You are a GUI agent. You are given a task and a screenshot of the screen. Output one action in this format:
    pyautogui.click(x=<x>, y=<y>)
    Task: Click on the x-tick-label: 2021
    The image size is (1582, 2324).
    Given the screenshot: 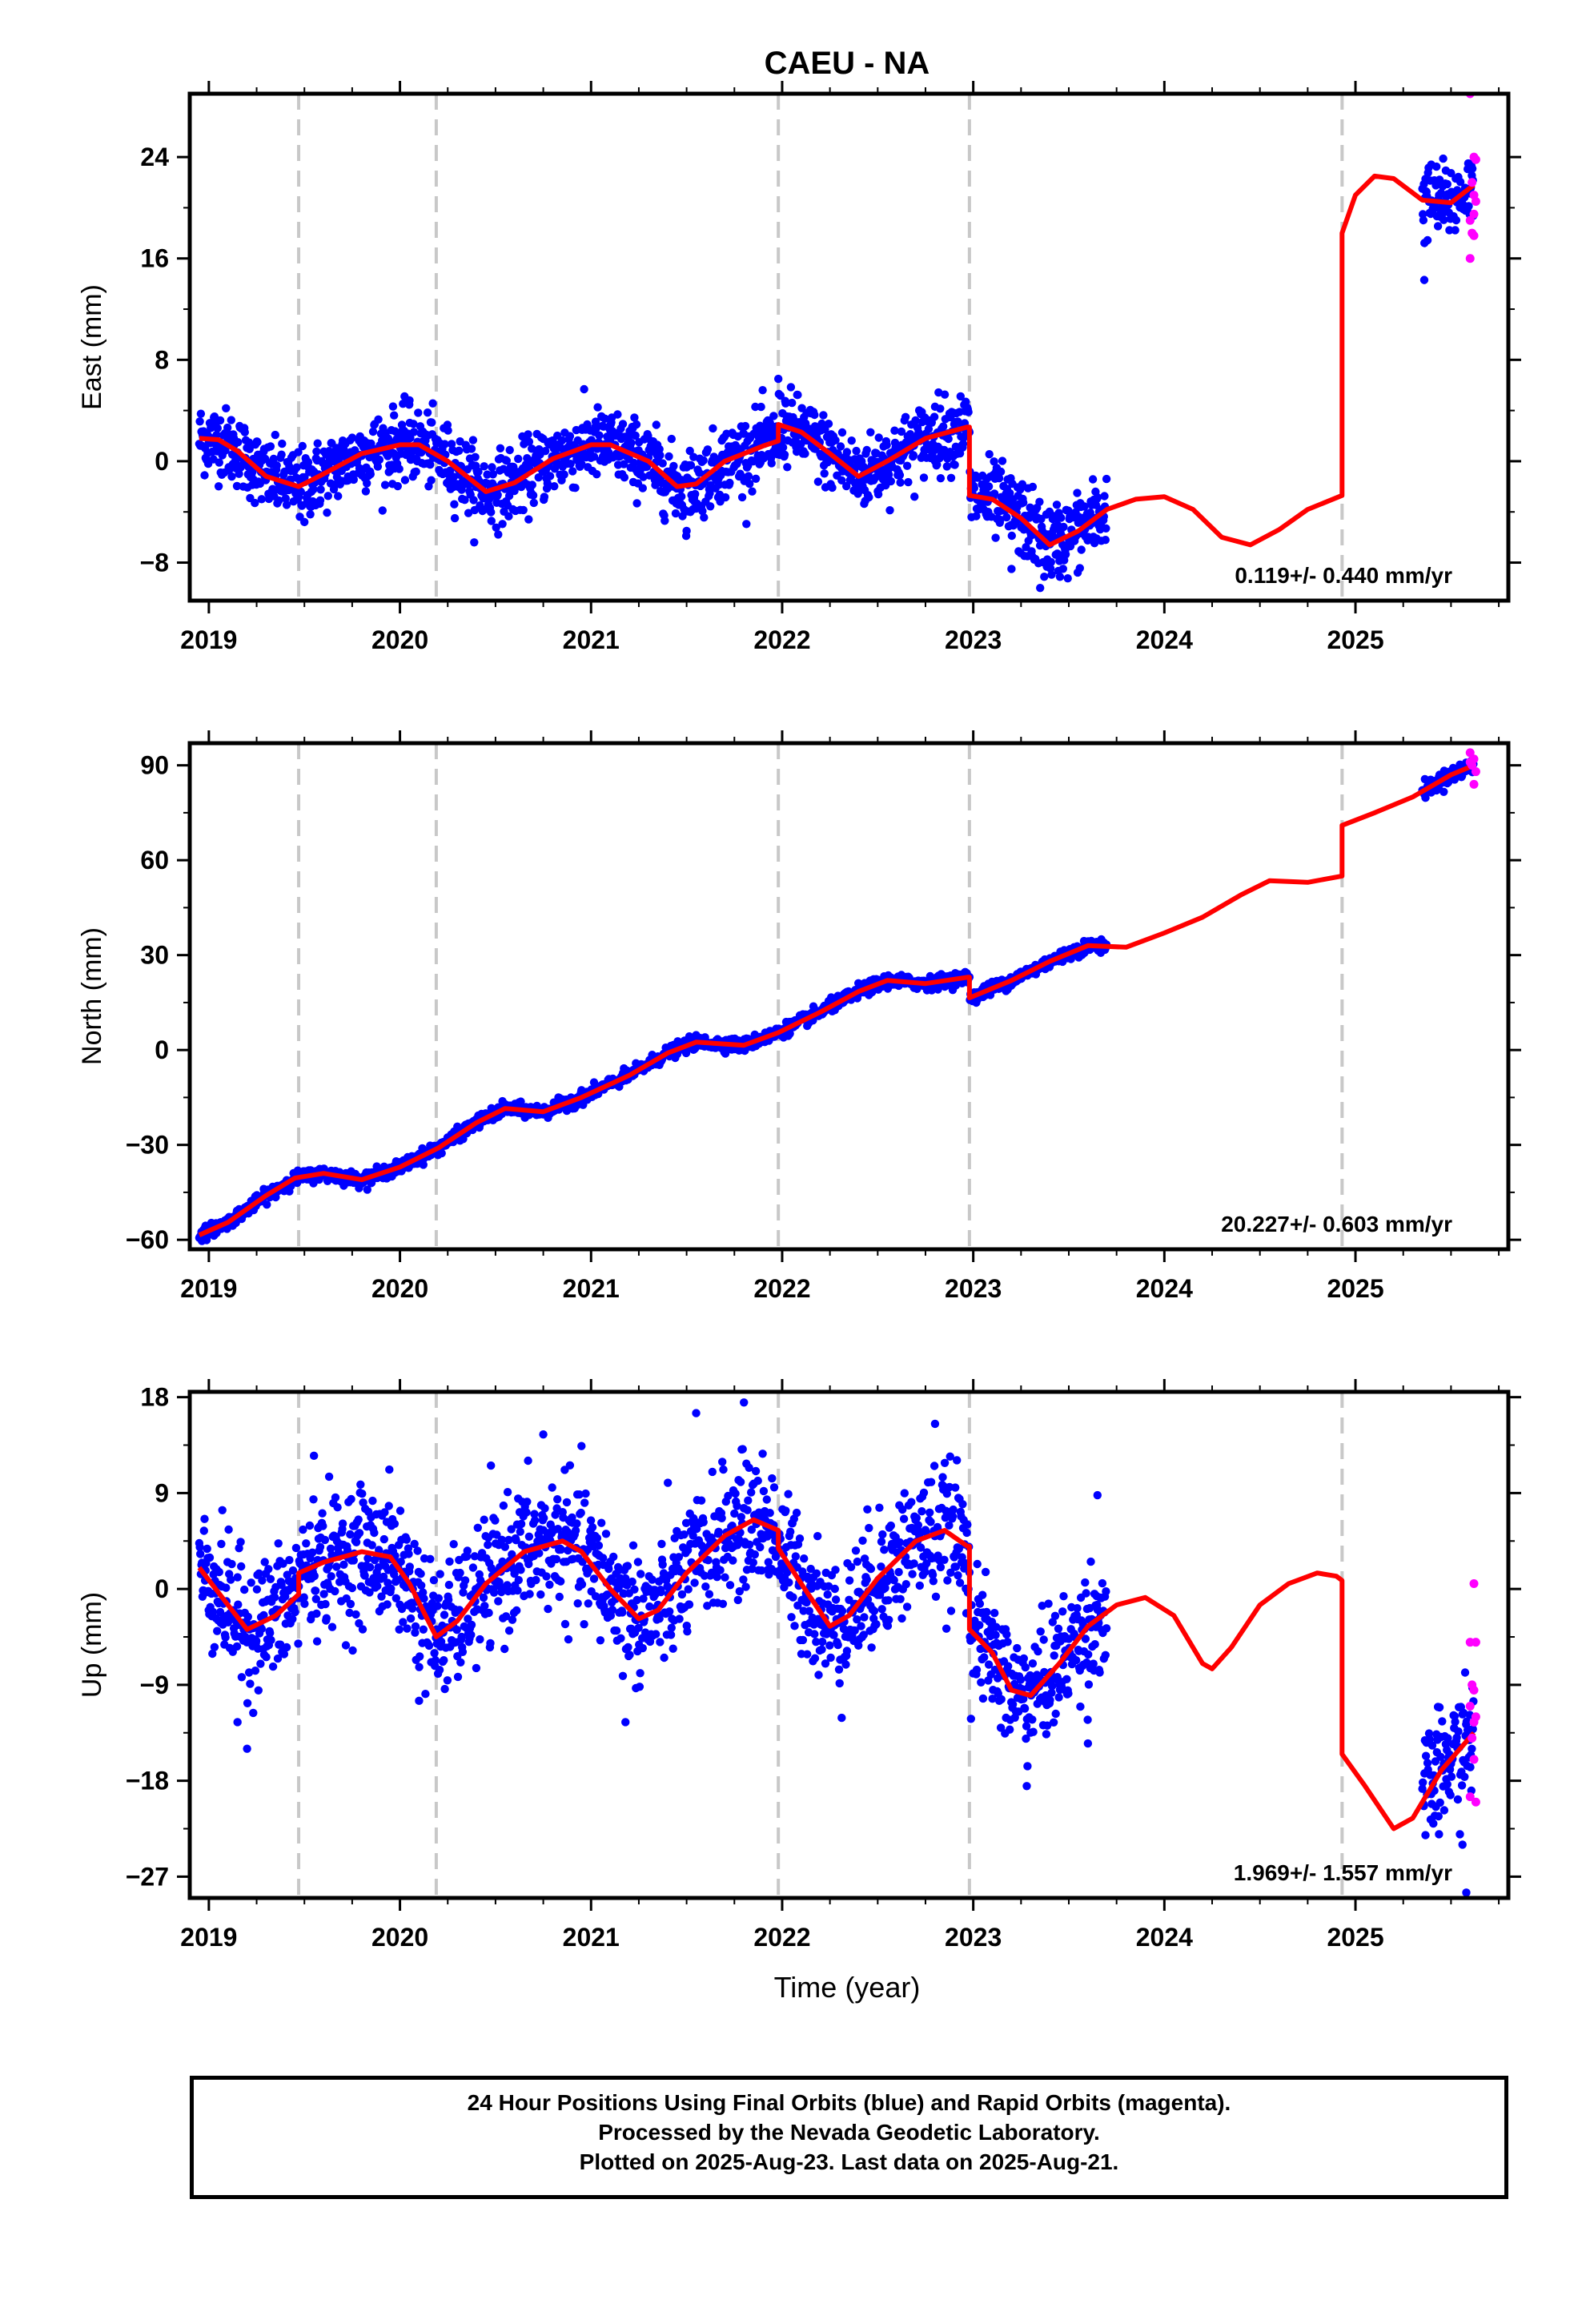 What is the action you would take?
    pyautogui.click(x=591, y=639)
    